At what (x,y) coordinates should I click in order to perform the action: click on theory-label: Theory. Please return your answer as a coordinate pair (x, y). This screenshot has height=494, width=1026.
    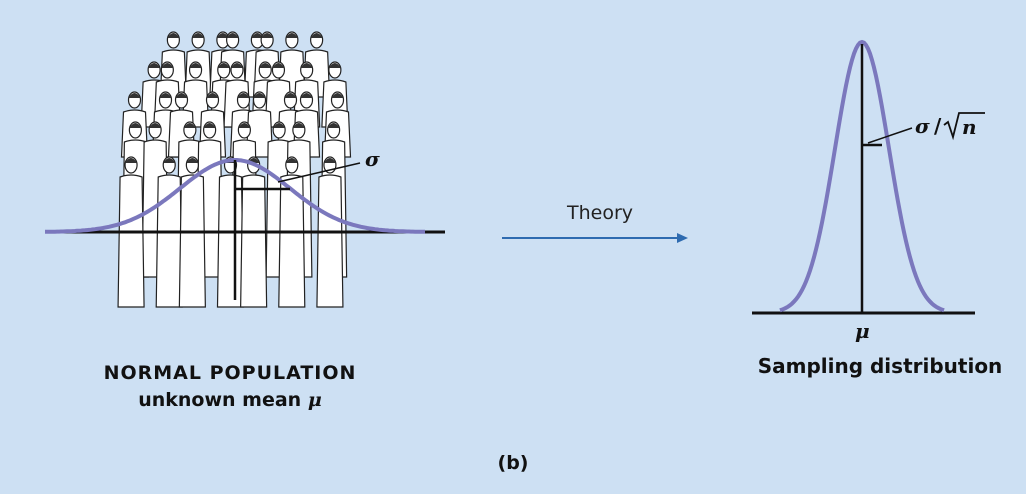
    Looking at the image, I should click on (600, 213).